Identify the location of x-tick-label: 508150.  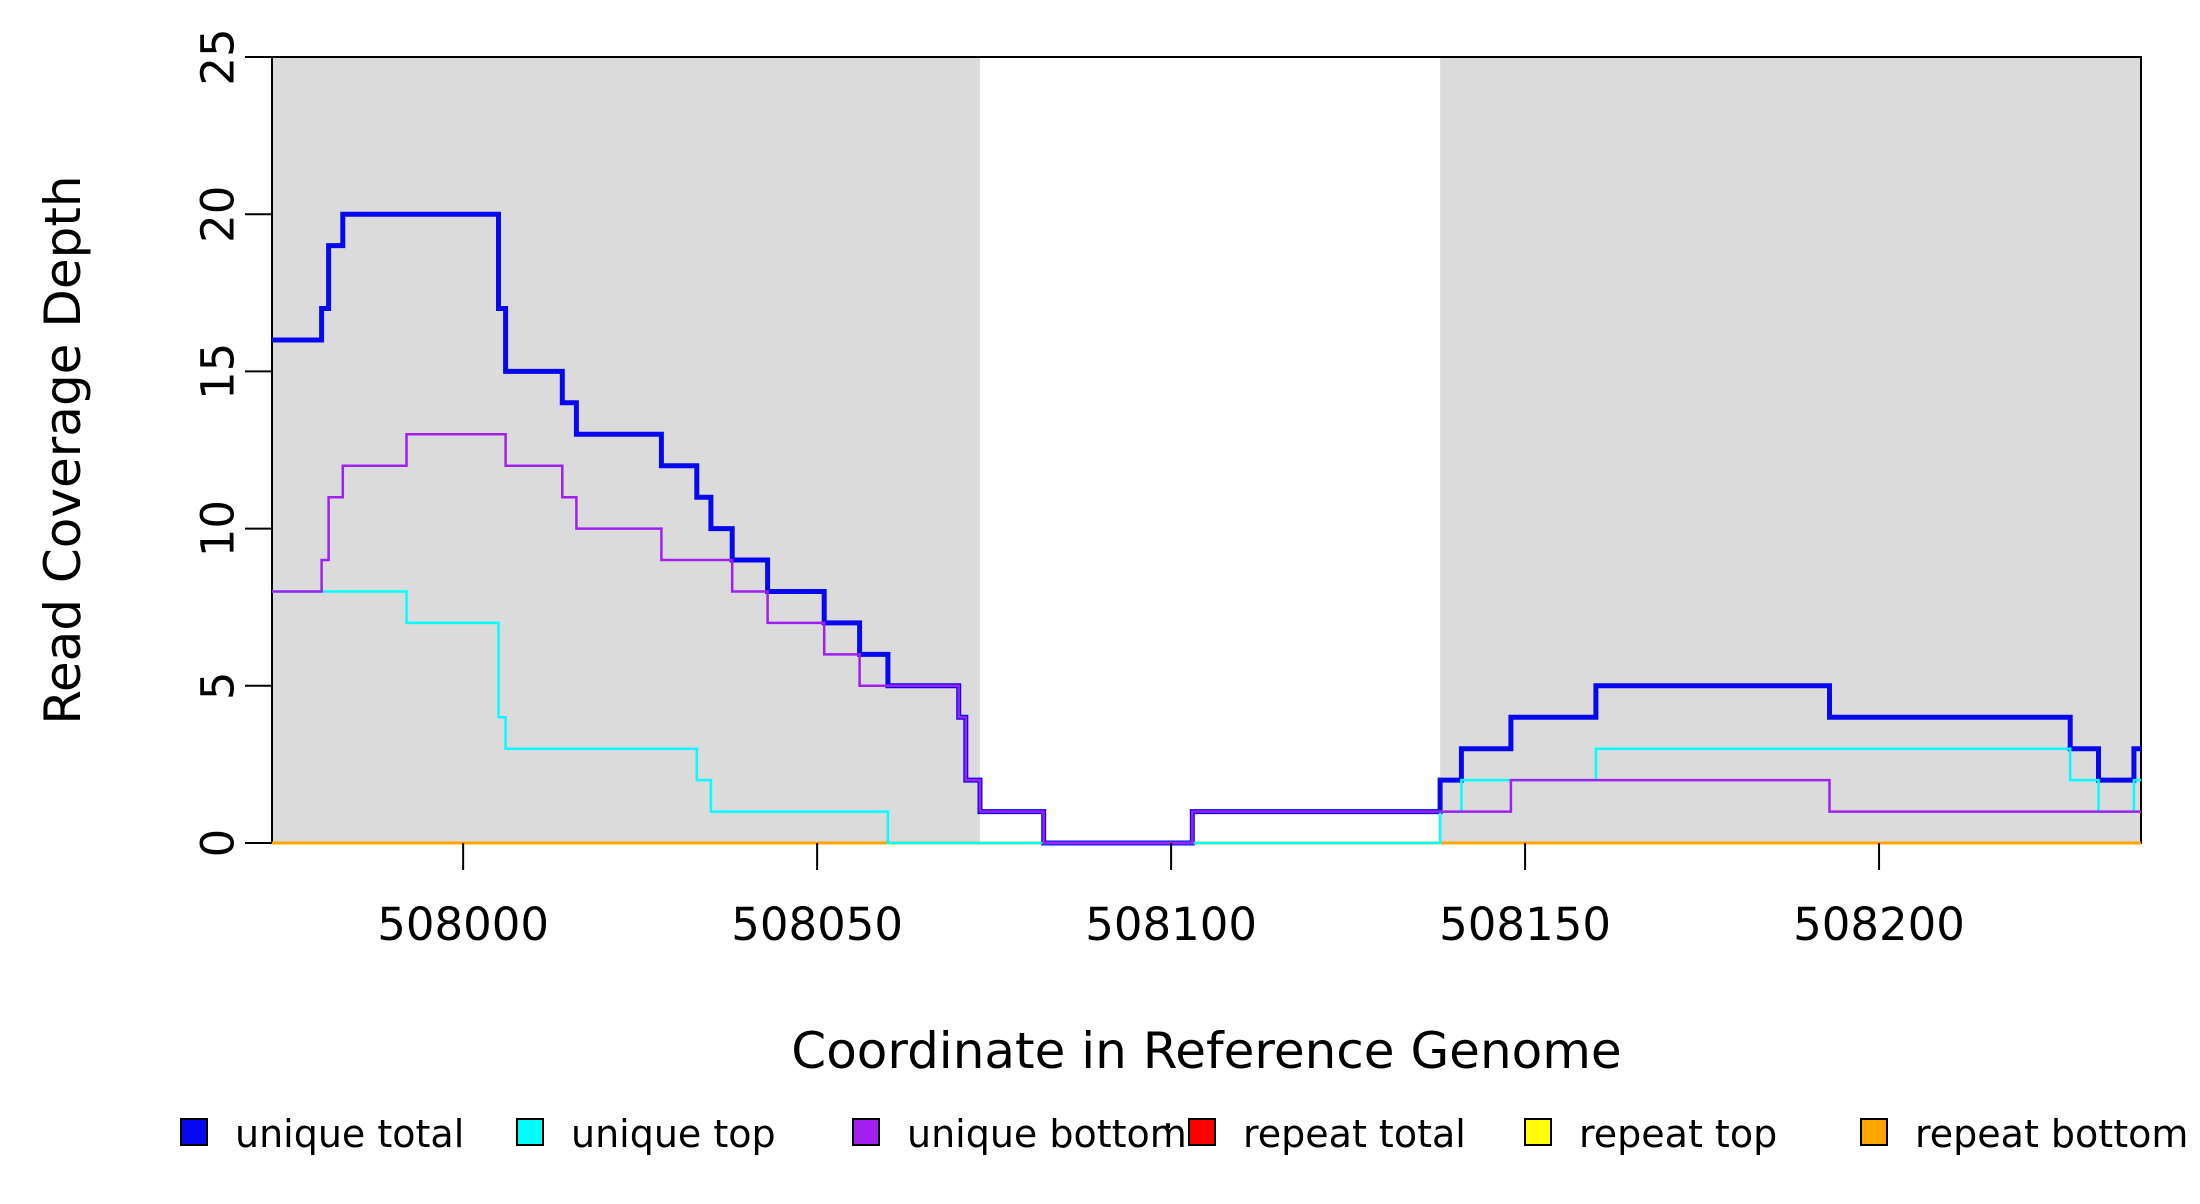
(1525, 924).